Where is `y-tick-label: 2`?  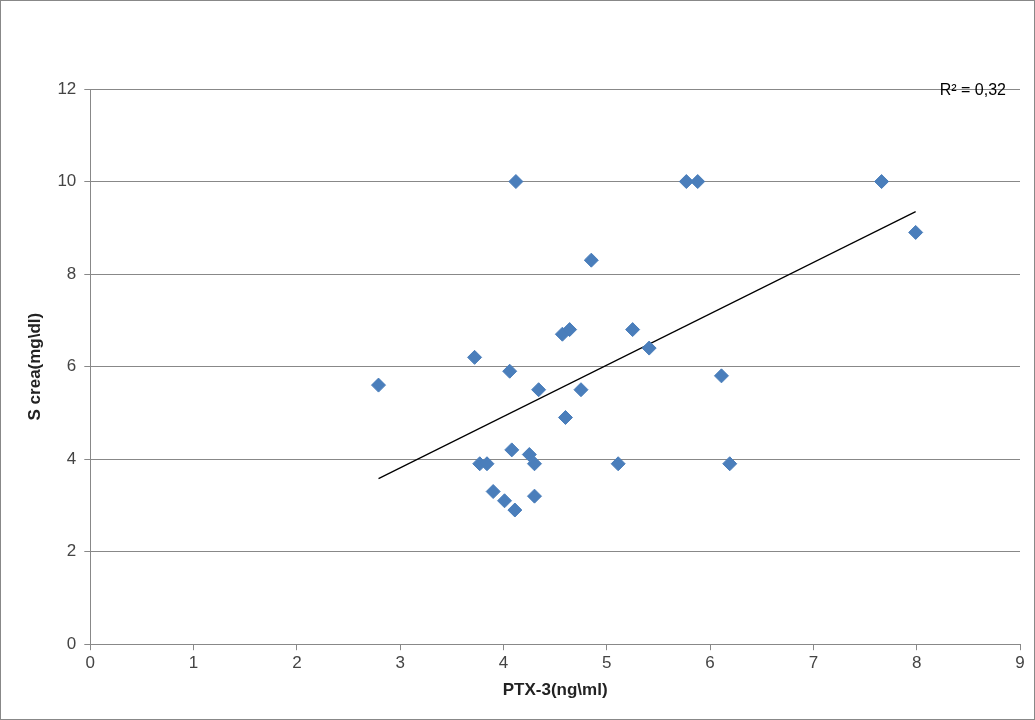 y-tick-label: 2 is located at coordinates (71, 551).